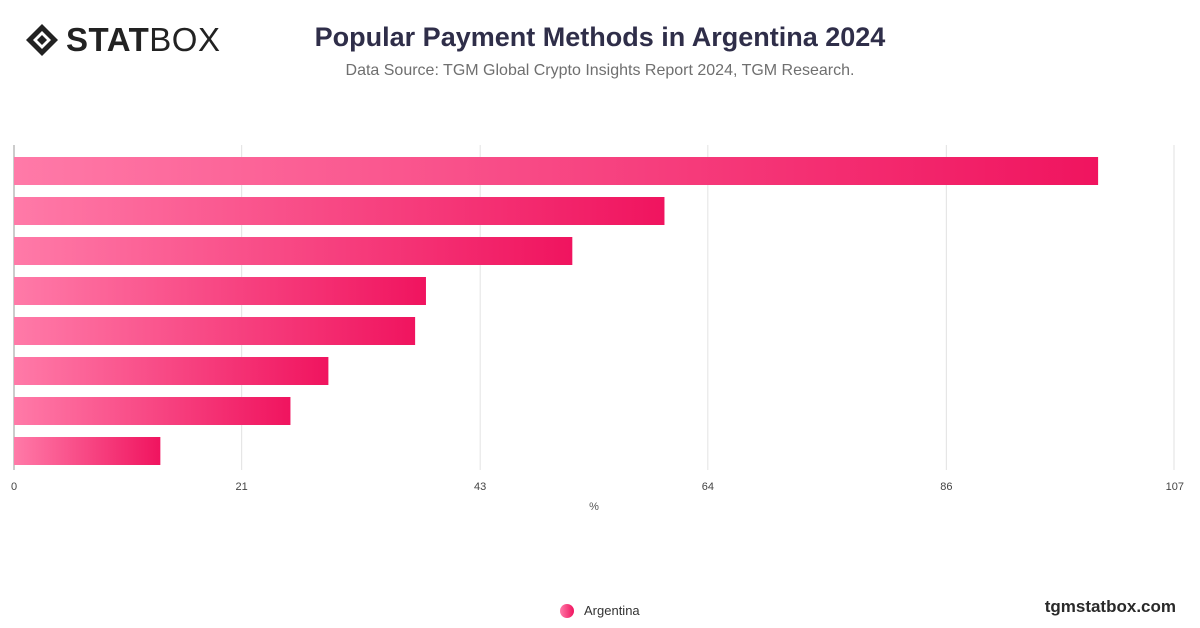 Image resolution: width=1200 pixels, height=628 pixels. I want to click on legend-label: Argentina, so click(612, 610).